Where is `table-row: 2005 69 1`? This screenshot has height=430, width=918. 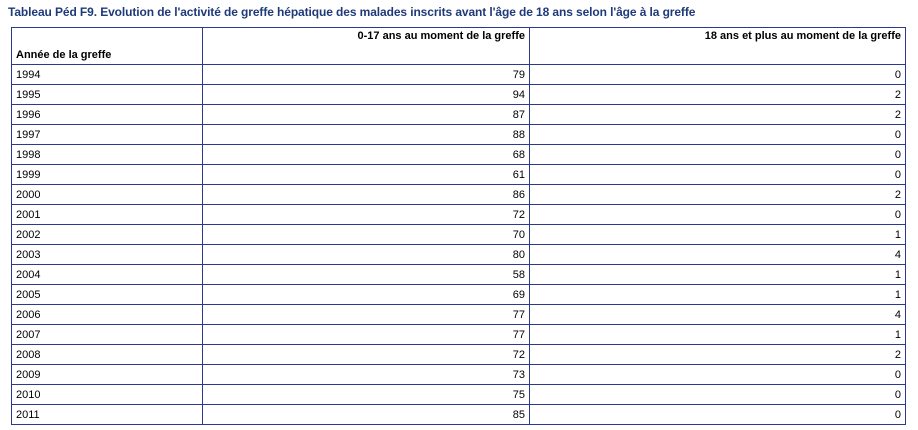
table-row: 2005 69 1 is located at coordinates (458, 294).